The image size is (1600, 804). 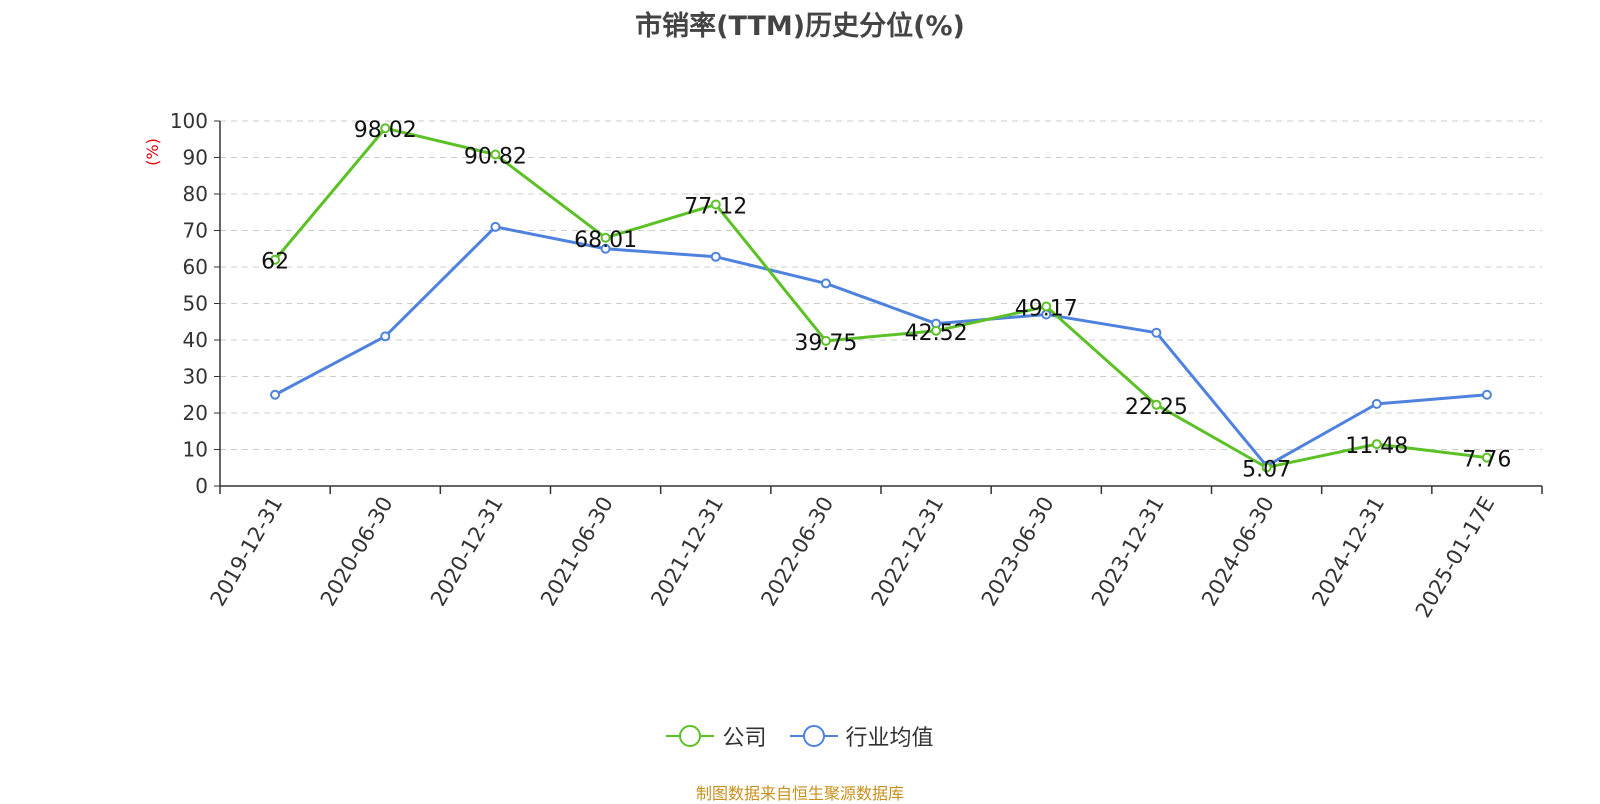 I want to click on x-tick-label: 2022-12-31, so click(x=908, y=551).